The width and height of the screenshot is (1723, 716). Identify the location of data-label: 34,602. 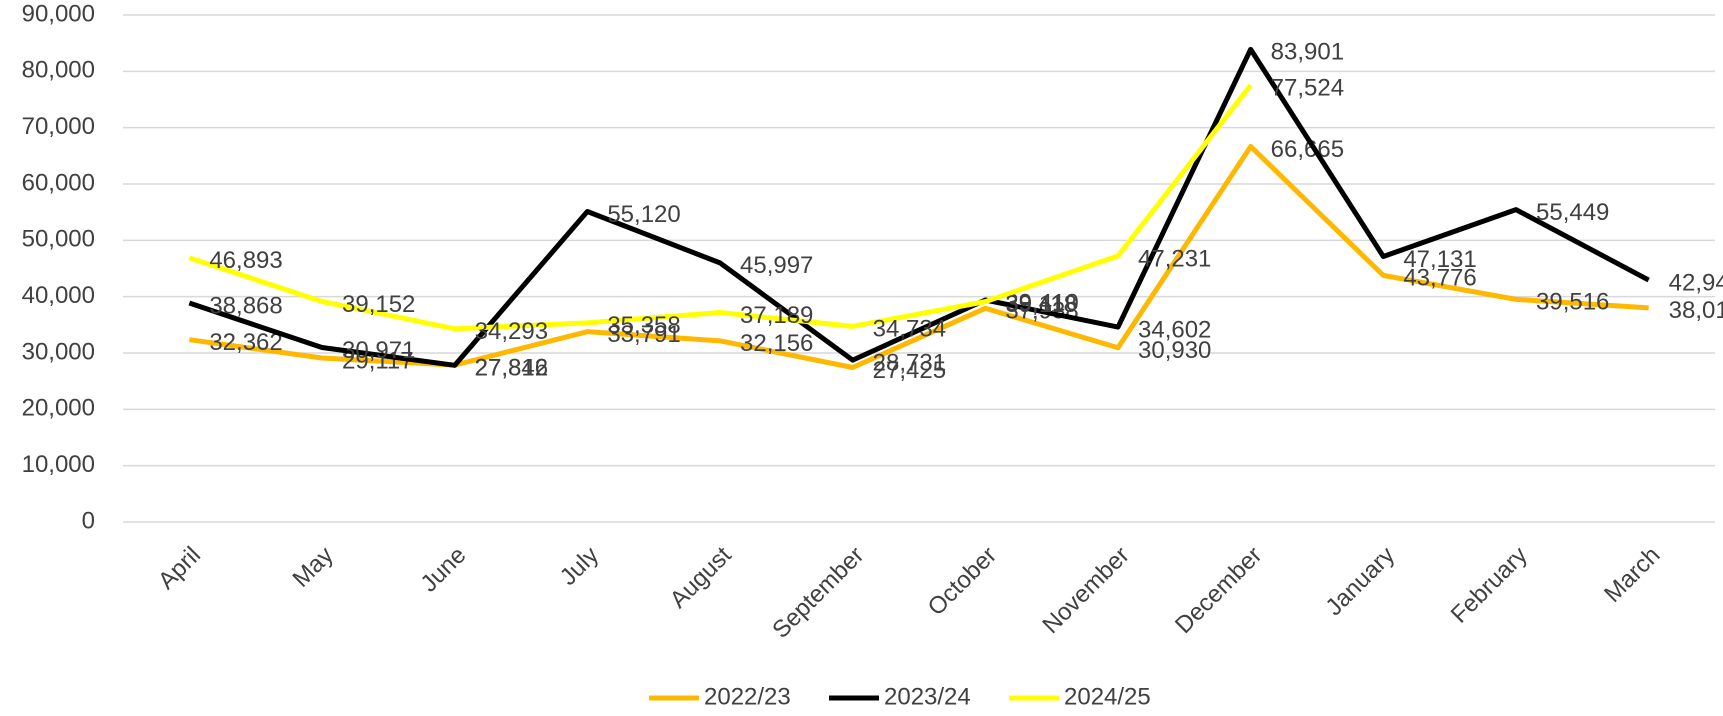
(1174, 329).